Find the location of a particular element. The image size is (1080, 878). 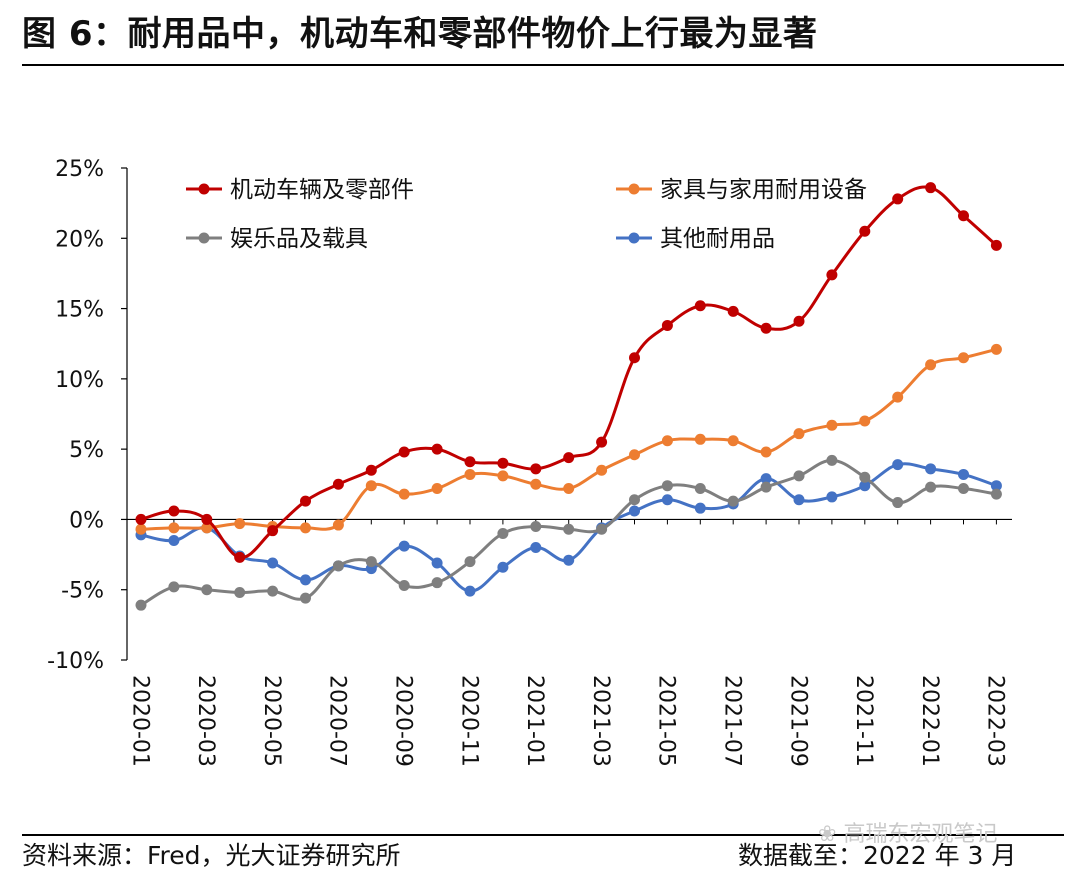

x-tick-label: 2021-03 is located at coordinates (600, 721).